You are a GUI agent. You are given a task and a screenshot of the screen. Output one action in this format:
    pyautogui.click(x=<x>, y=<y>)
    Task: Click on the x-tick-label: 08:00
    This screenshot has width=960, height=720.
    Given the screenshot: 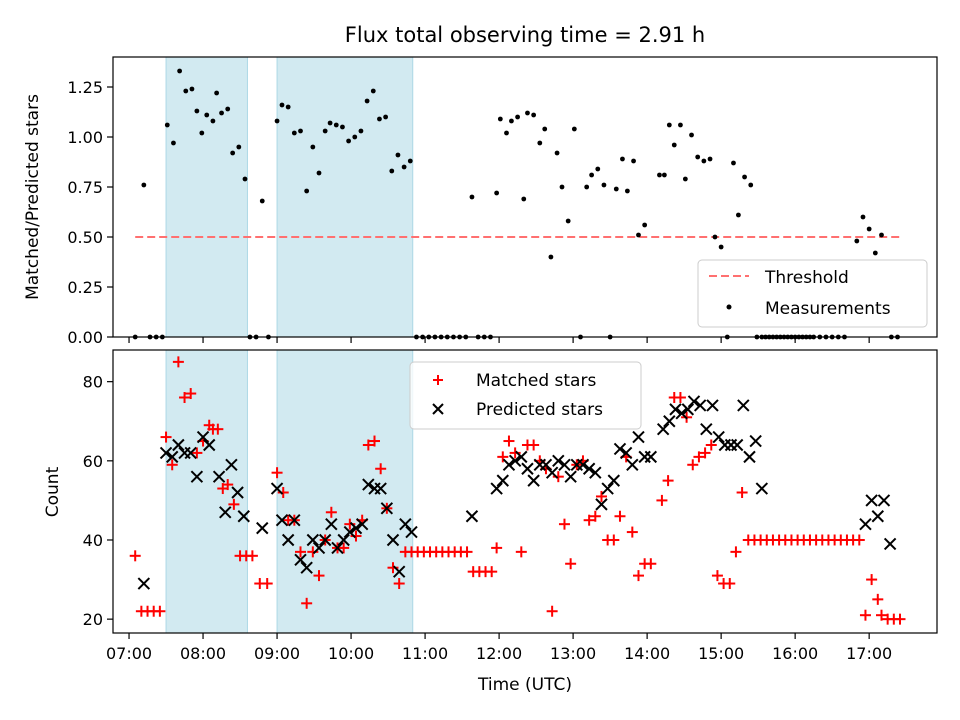 What is the action you would take?
    pyautogui.click(x=203, y=653)
    